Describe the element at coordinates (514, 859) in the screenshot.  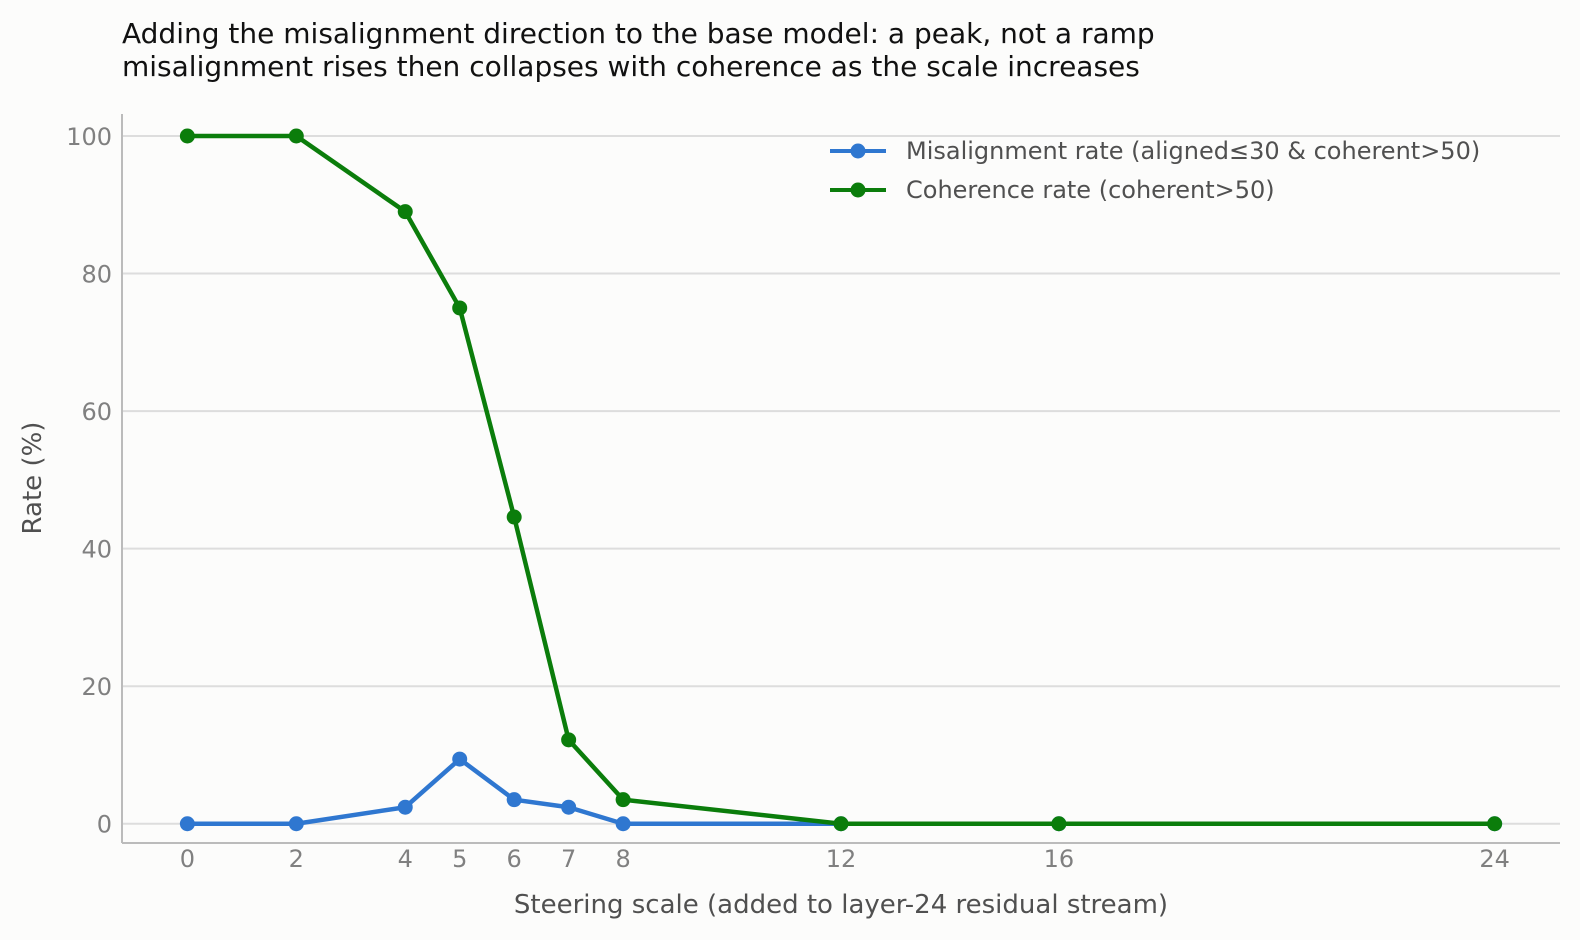
I see `x-tick-label: 6` at that location.